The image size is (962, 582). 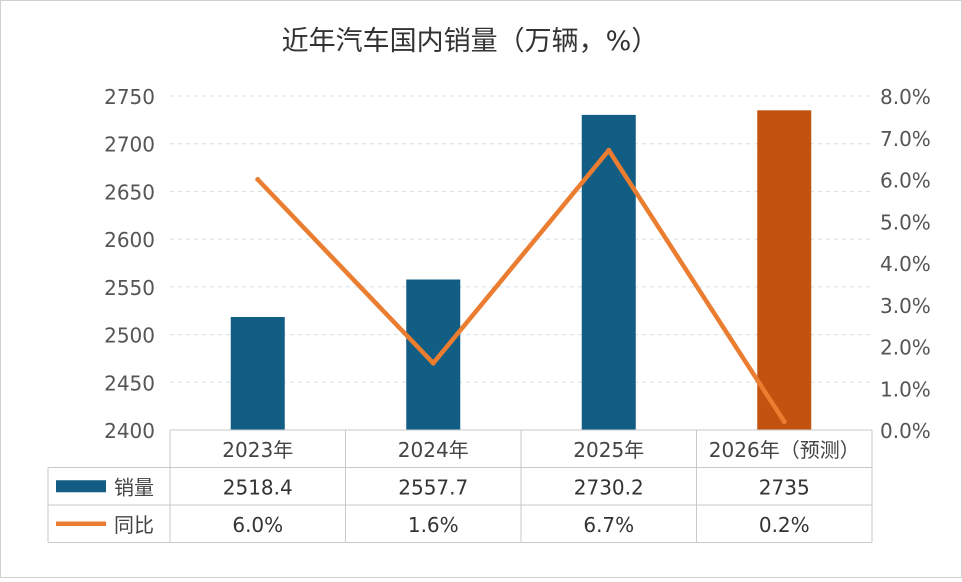 I want to click on right-tick-label: 3.0%, so click(x=905, y=306).